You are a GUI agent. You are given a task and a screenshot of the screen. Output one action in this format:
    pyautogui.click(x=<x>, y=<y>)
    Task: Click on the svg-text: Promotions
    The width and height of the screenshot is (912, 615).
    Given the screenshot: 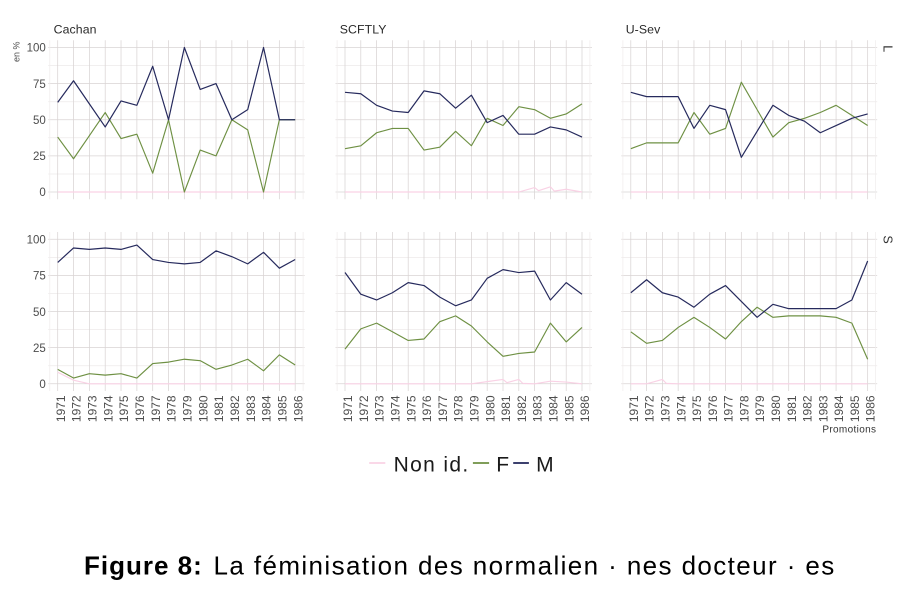 What is the action you would take?
    pyautogui.click(x=849, y=430)
    